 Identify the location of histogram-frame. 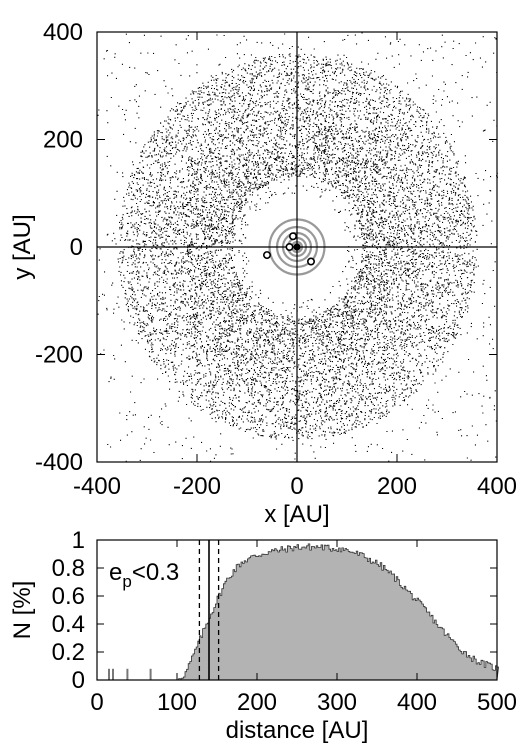
(297, 610).